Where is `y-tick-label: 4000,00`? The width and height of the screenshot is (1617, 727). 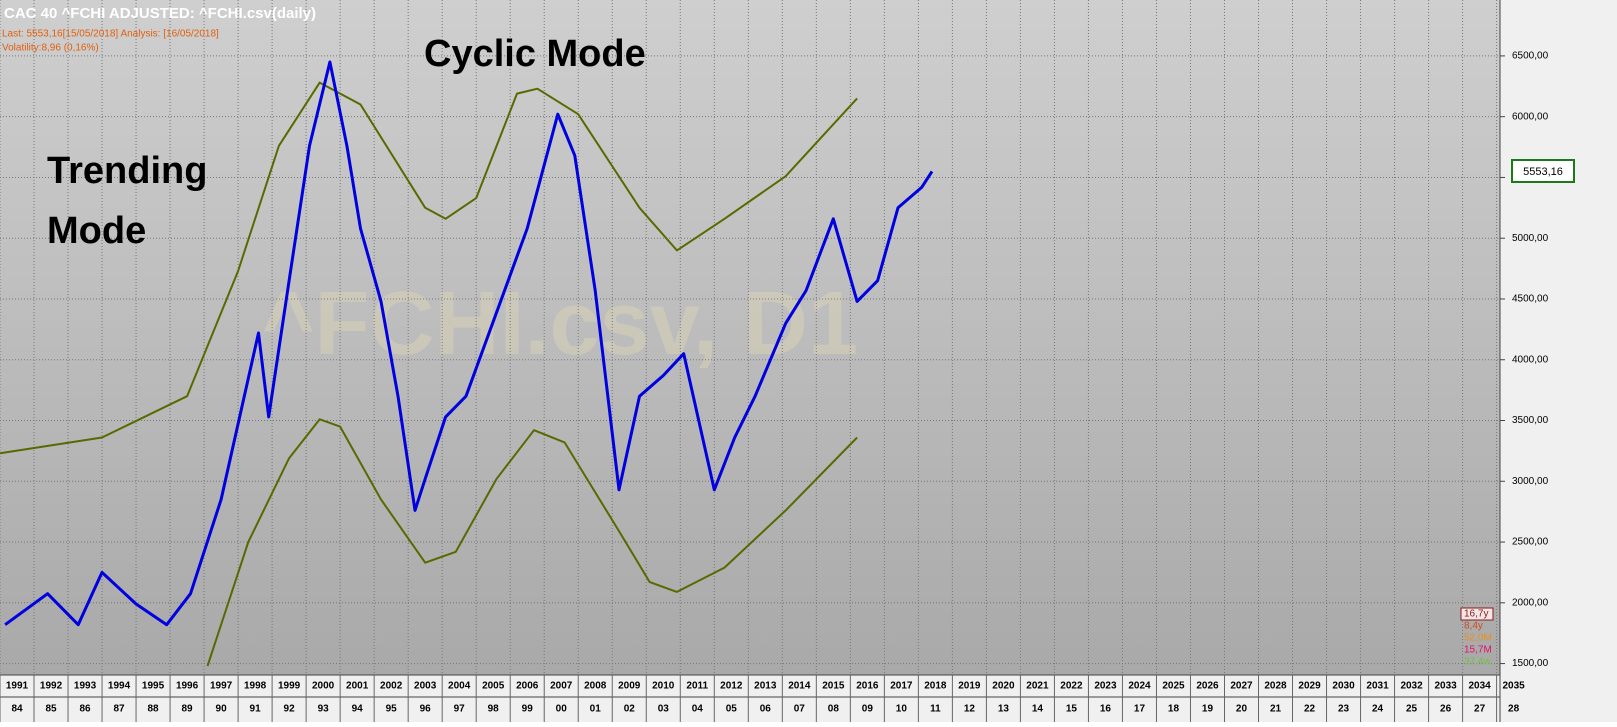
y-tick-label: 4000,00 is located at coordinates (1530, 359).